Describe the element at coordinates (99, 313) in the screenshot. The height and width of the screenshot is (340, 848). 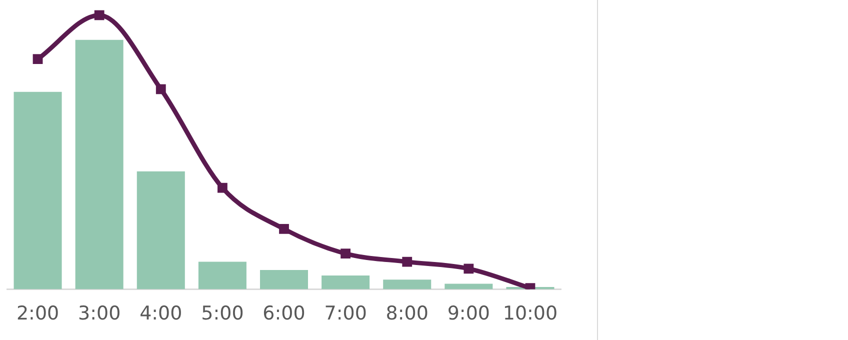
I see `x-tick-label: 3:00` at that location.